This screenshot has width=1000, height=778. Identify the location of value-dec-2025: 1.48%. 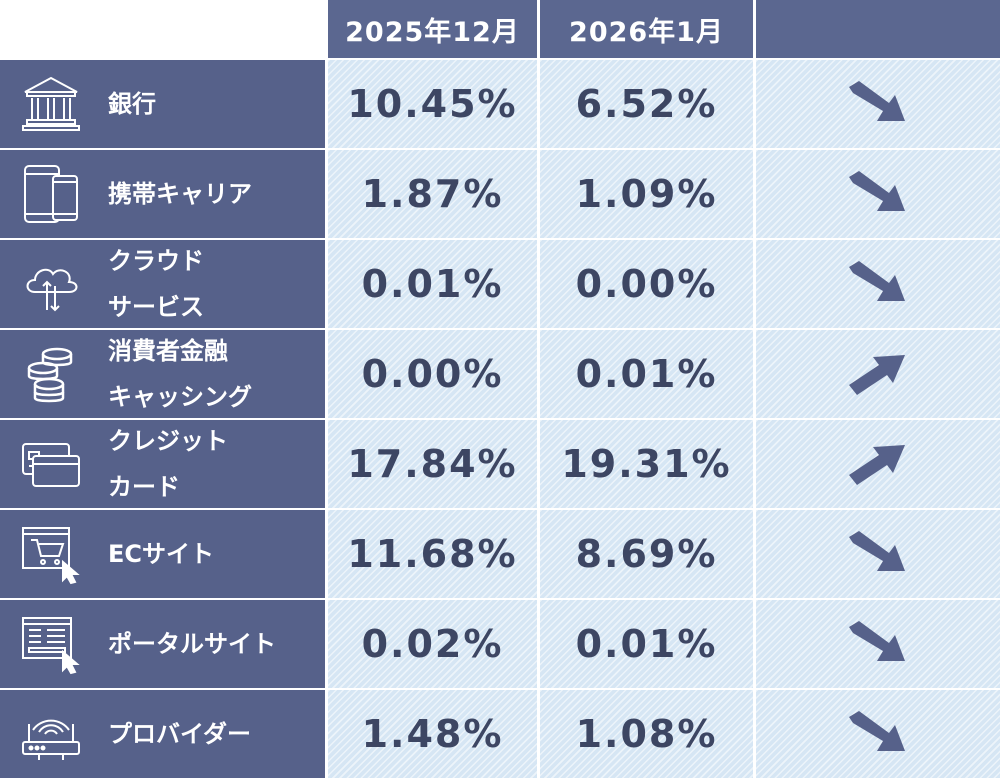
(432, 734).